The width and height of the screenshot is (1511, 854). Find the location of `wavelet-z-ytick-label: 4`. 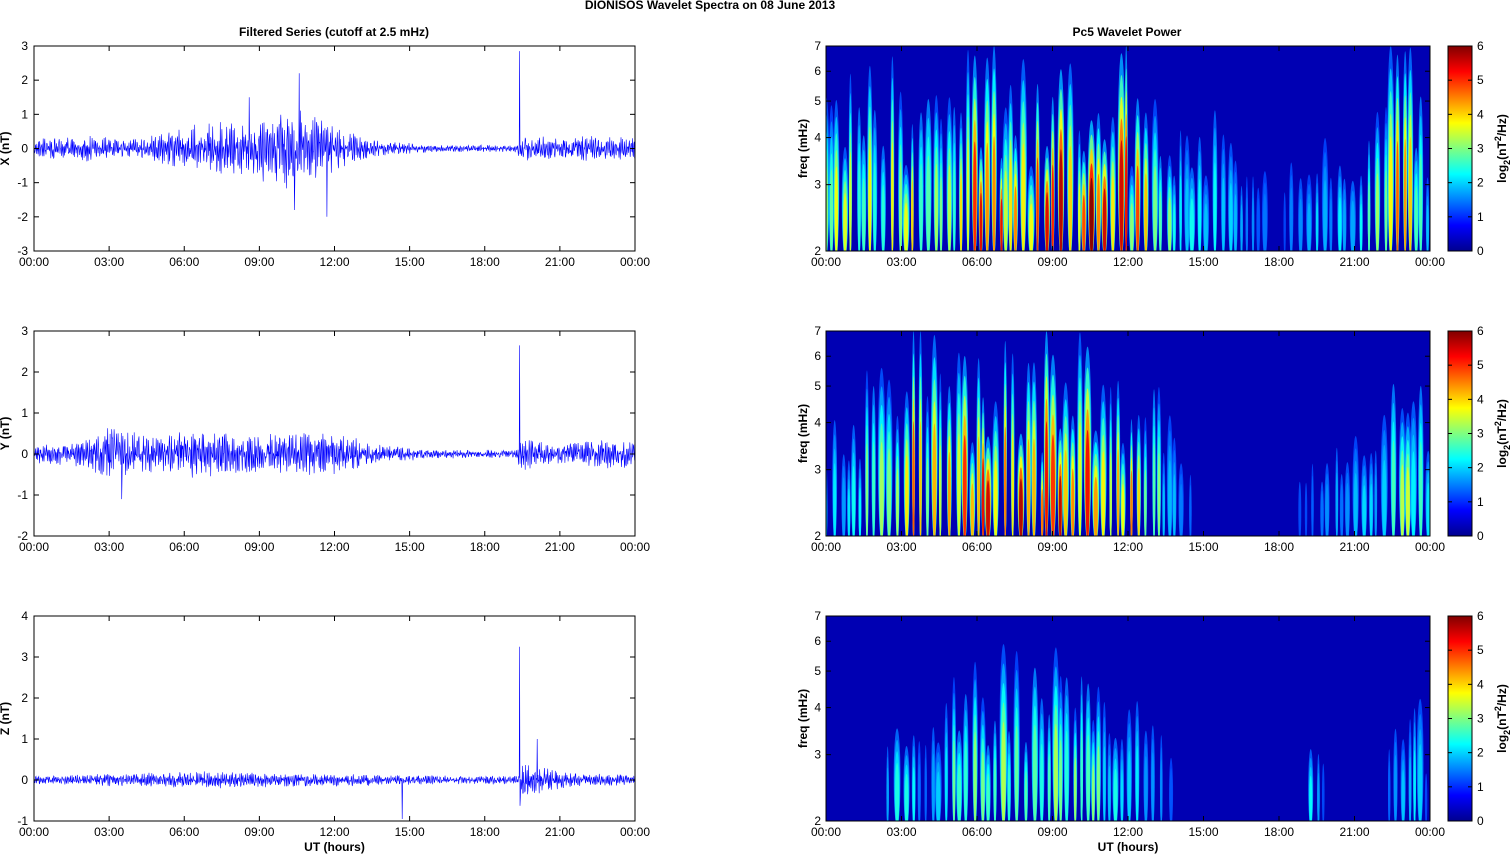

wavelet-z-ytick-label: 4 is located at coordinates (817, 708).